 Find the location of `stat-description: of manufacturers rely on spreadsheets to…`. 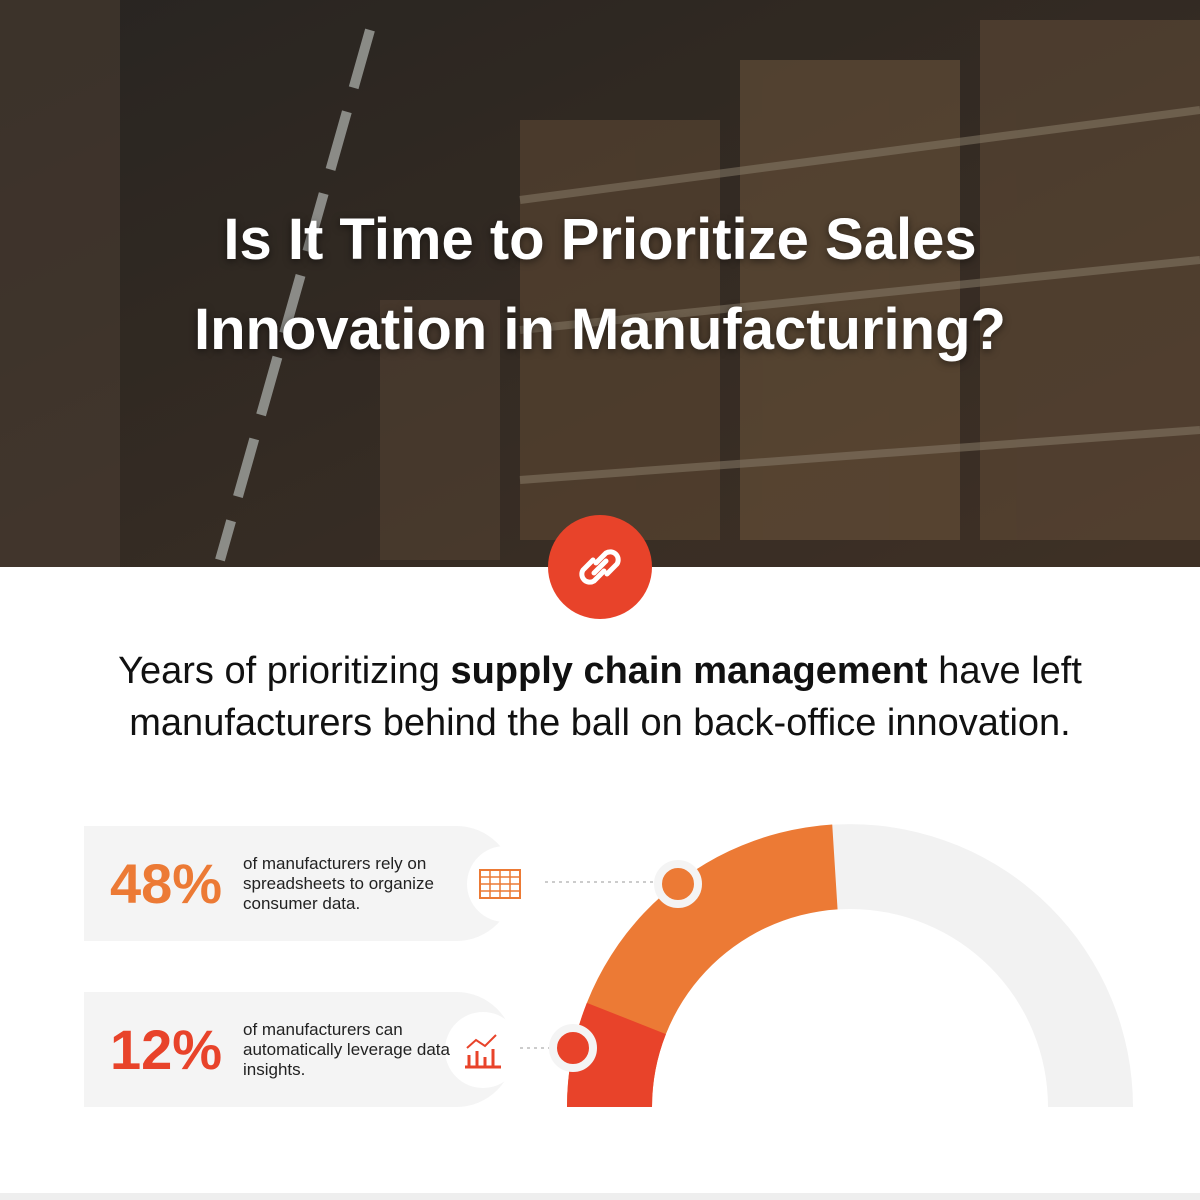

stat-description: of manufacturers rely on spreadsheets to… is located at coordinates (338, 883).